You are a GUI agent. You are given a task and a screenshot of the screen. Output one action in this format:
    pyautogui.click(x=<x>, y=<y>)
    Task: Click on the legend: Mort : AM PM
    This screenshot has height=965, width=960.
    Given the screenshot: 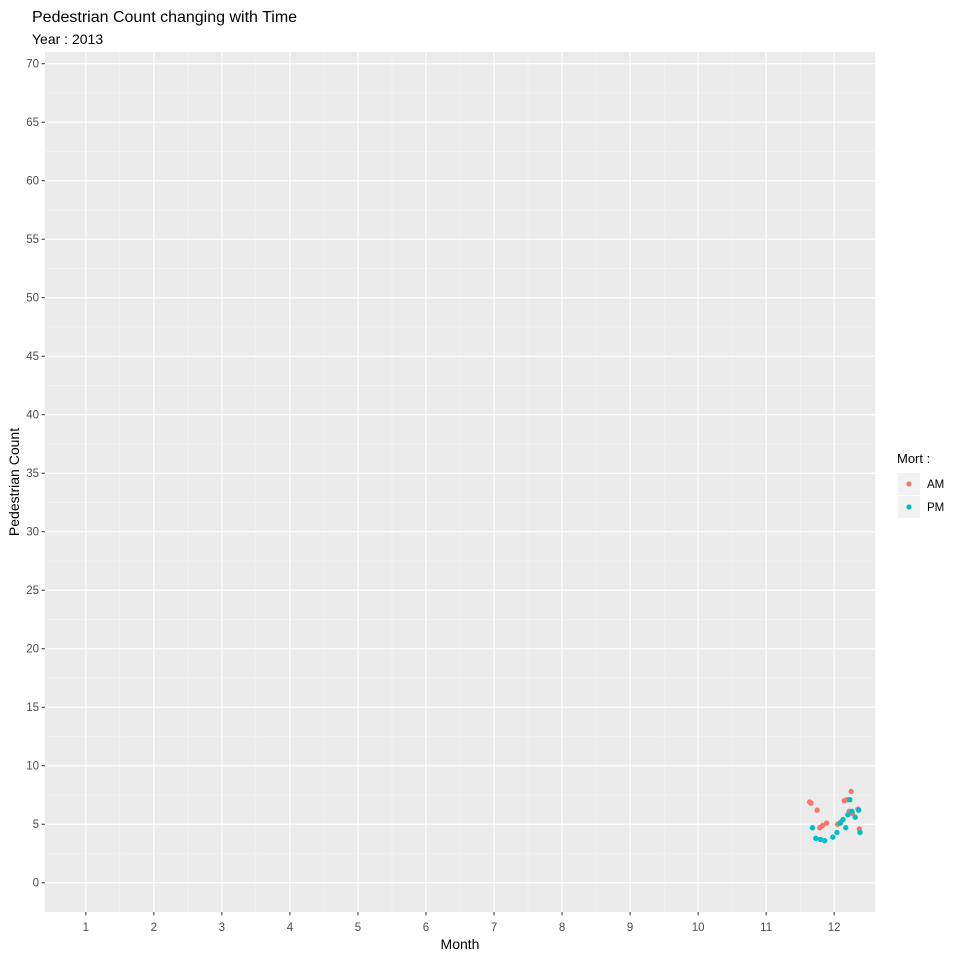 What is the action you would take?
    pyautogui.click(x=920, y=484)
    